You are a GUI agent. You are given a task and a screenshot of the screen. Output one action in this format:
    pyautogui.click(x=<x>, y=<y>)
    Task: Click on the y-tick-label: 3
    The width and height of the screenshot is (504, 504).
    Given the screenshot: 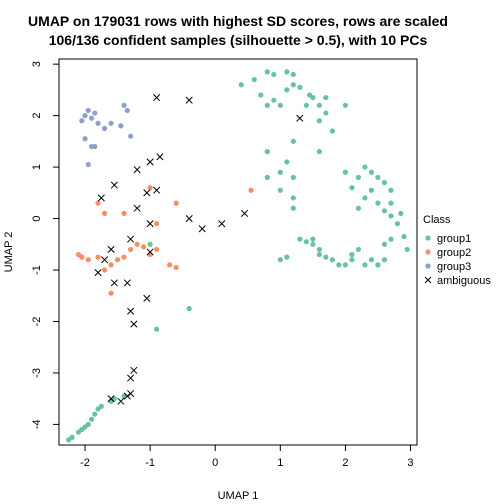 What is the action you would take?
    pyautogui.click(x=37, y=64)
    